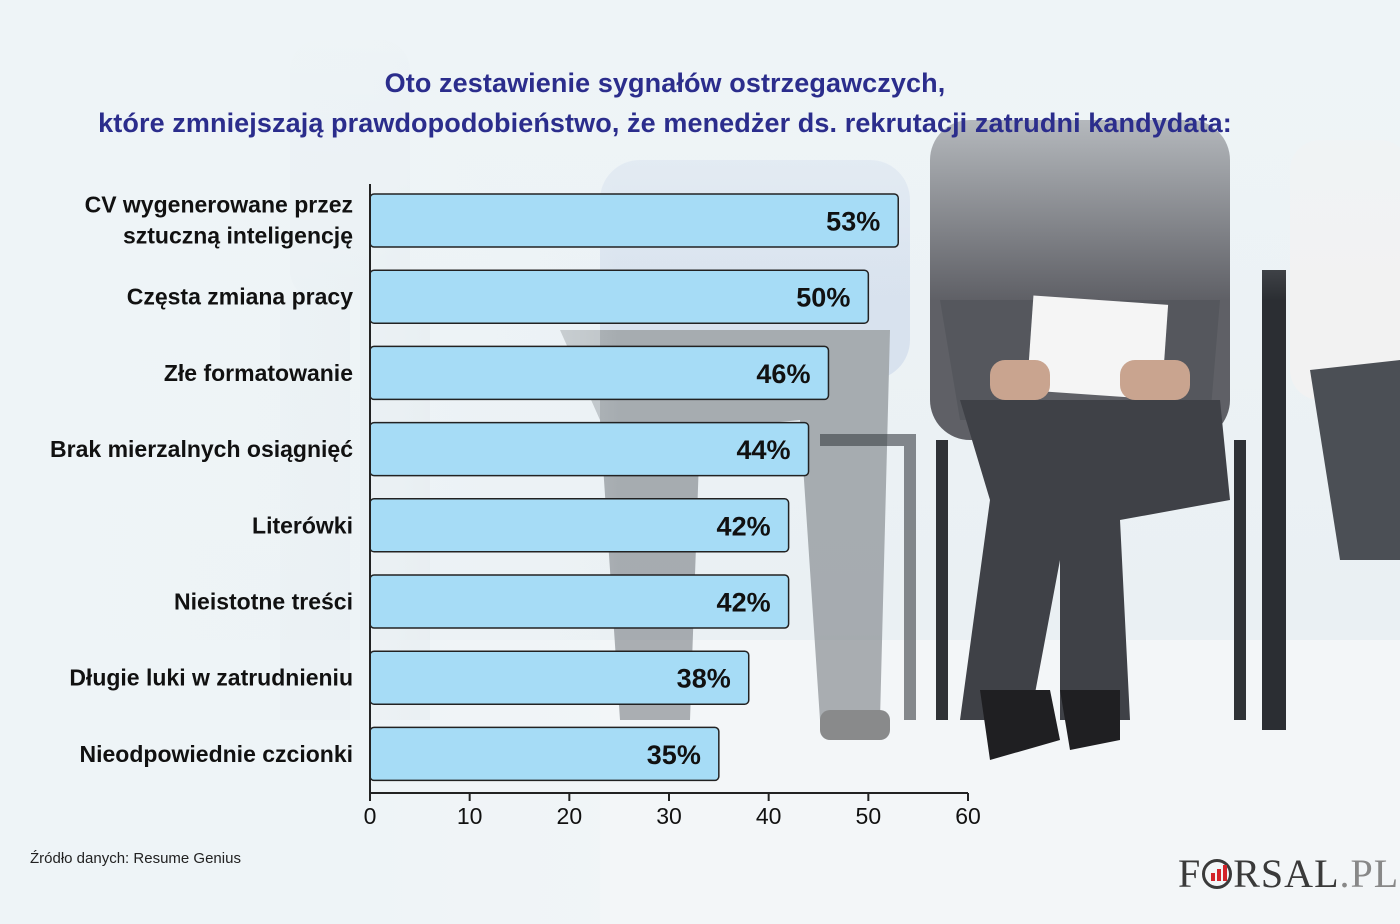 This screenshot has height=924, width=1400. What do you see at coordinates (823, 298) in the screenshot?
I see `bar-value-label: 50%` at bounding box center [823, 298].